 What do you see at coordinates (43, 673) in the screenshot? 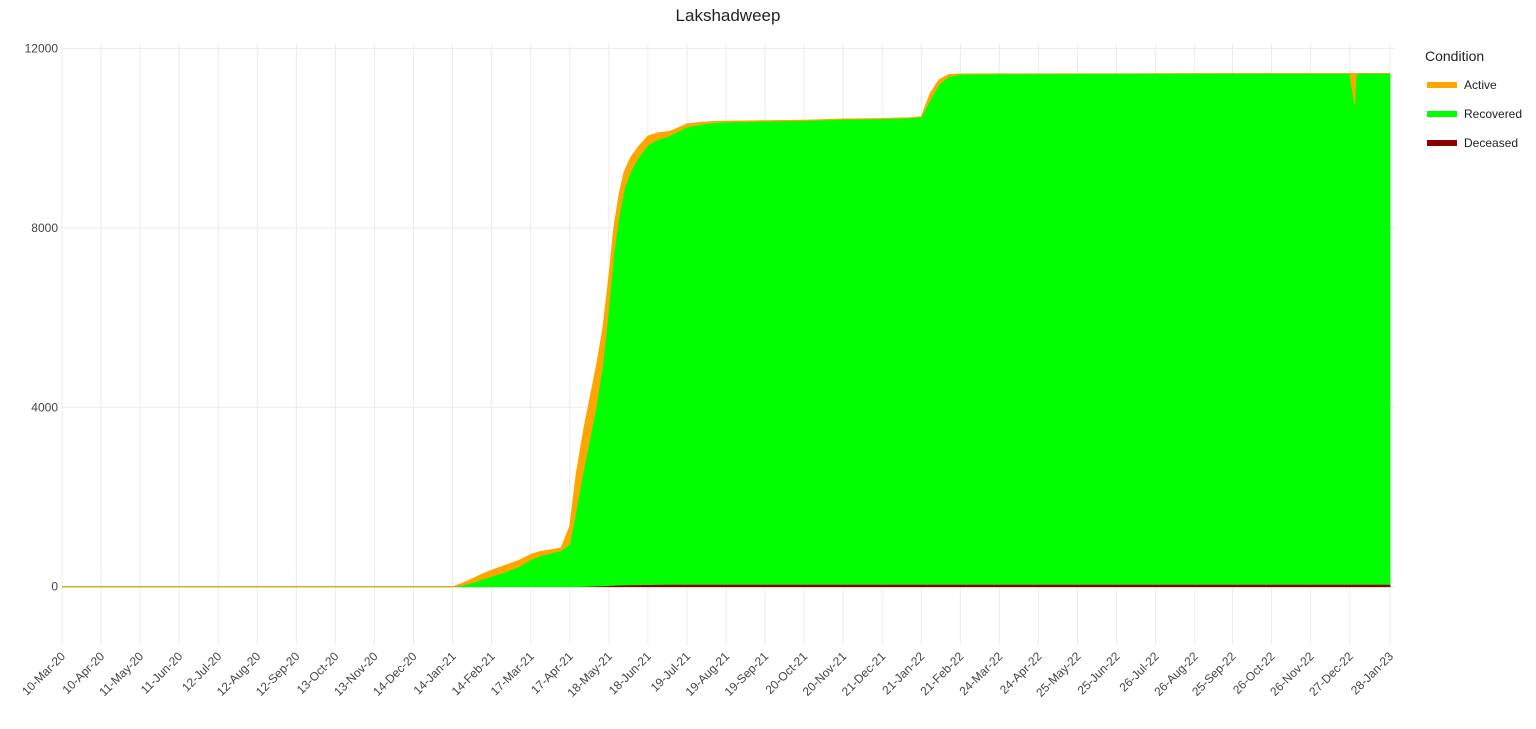
I see `x-tick-label: 10-Mar-20` at bounding box center [43, 673].